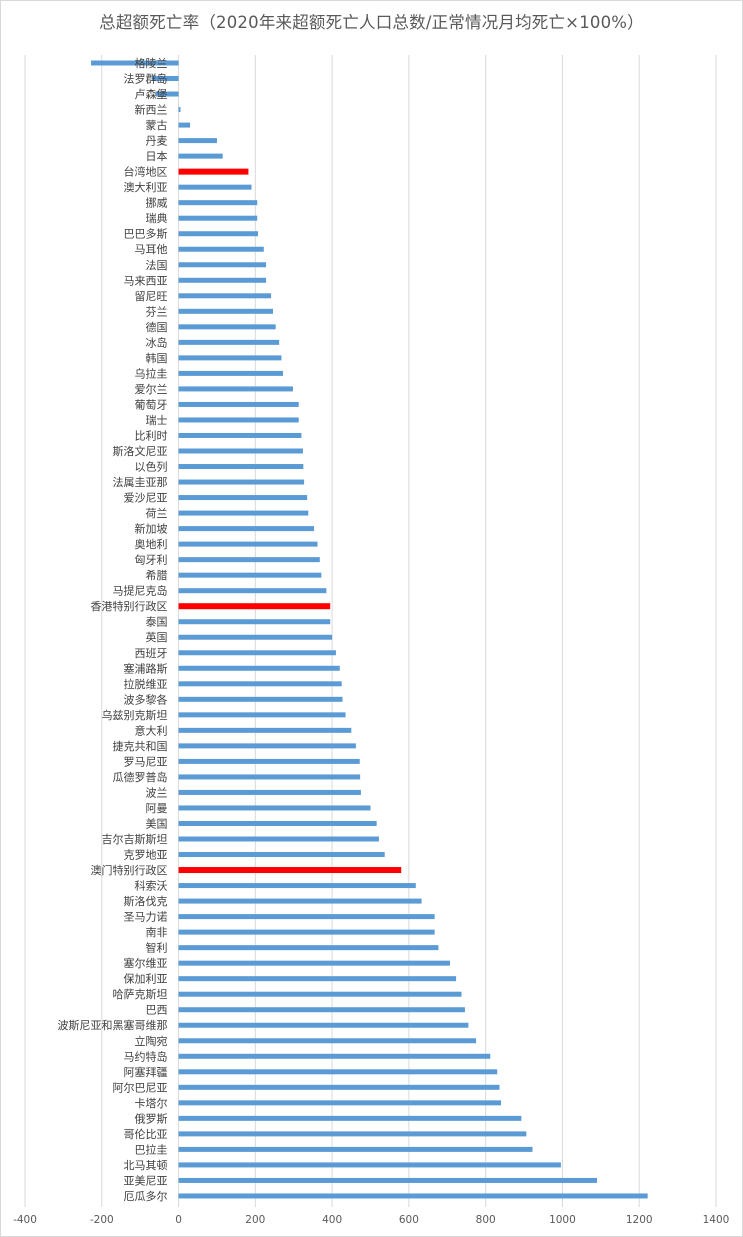 This screenshot has height=1237, width=743. I want to click on category-label: 葡萄牙, so click(151, 404).